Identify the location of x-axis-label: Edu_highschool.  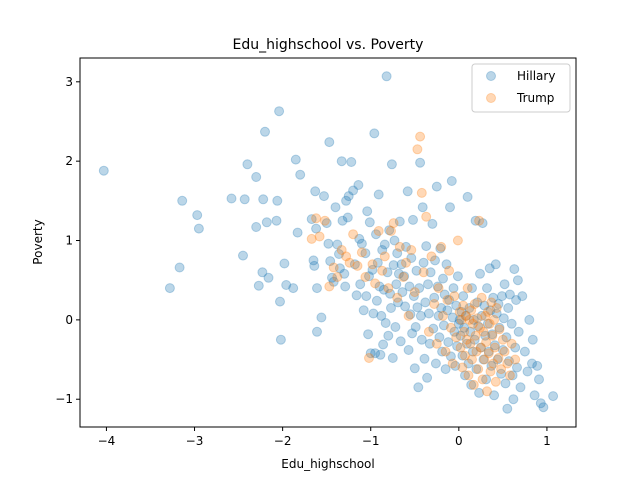
(327, 464).